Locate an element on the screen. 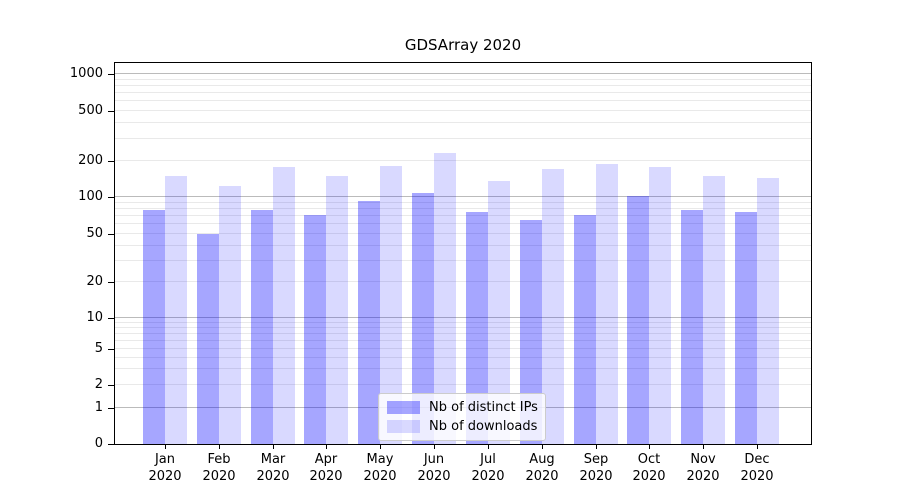 This screenshot has width=900, height=500. x-tick-label-dec: Dec 2020 is located at coordinates (757, 468).